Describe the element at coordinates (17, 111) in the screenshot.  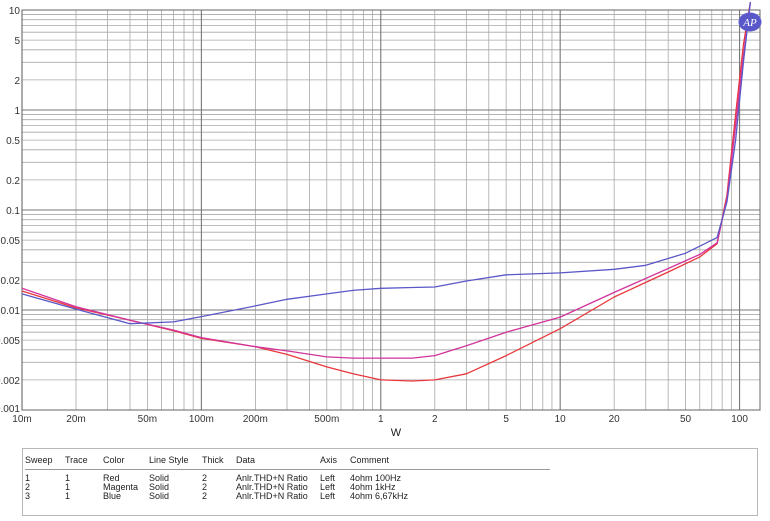
I see `y-tick-label: 1` at that location.